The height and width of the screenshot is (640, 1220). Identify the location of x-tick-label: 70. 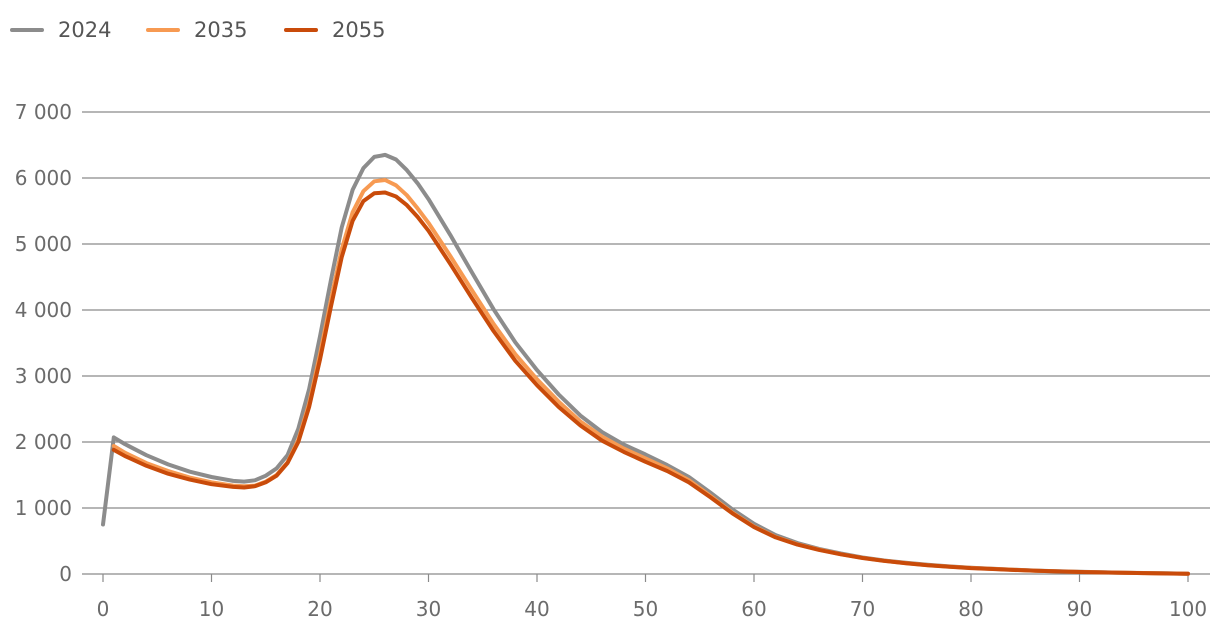
(862, 609).